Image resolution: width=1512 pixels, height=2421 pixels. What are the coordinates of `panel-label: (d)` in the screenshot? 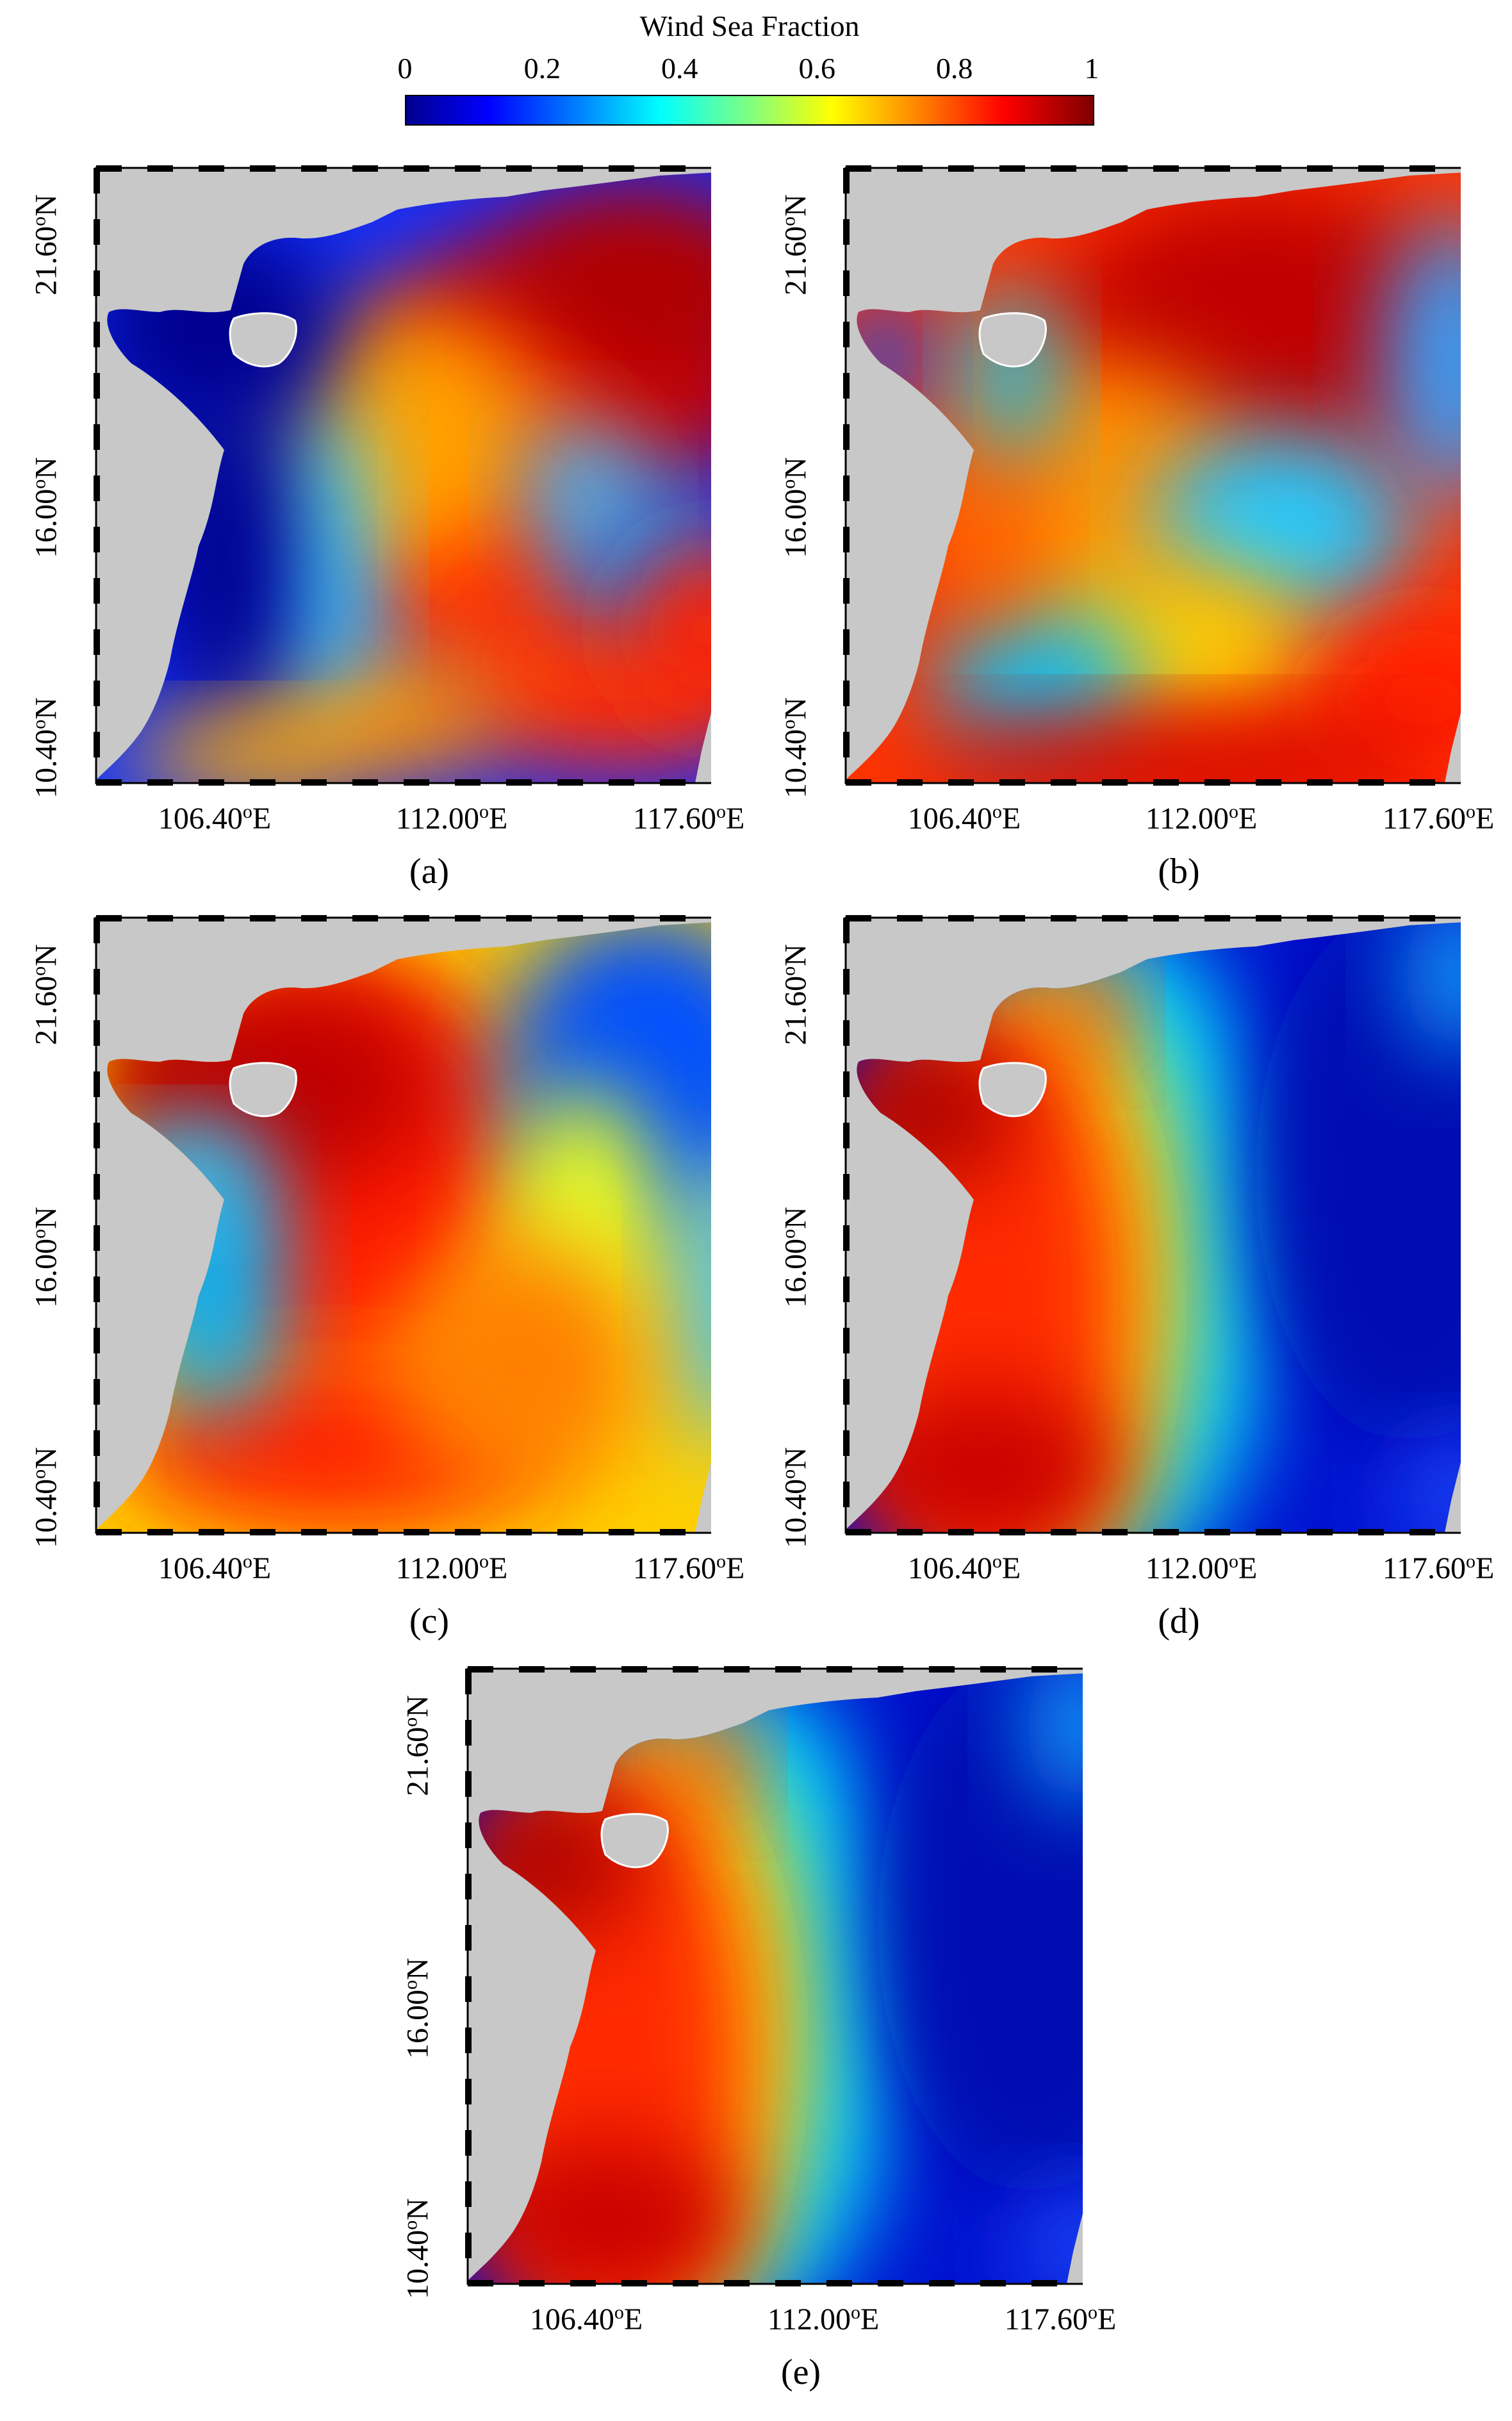 It's located at (1179, 1621).